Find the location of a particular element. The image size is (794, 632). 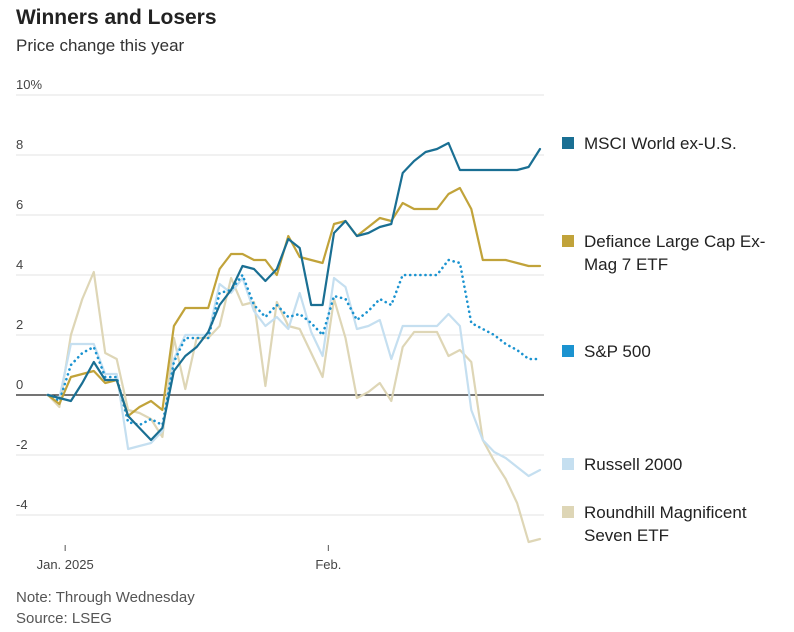

legend-label: S&P 500 is located at coordinates (617, 351).